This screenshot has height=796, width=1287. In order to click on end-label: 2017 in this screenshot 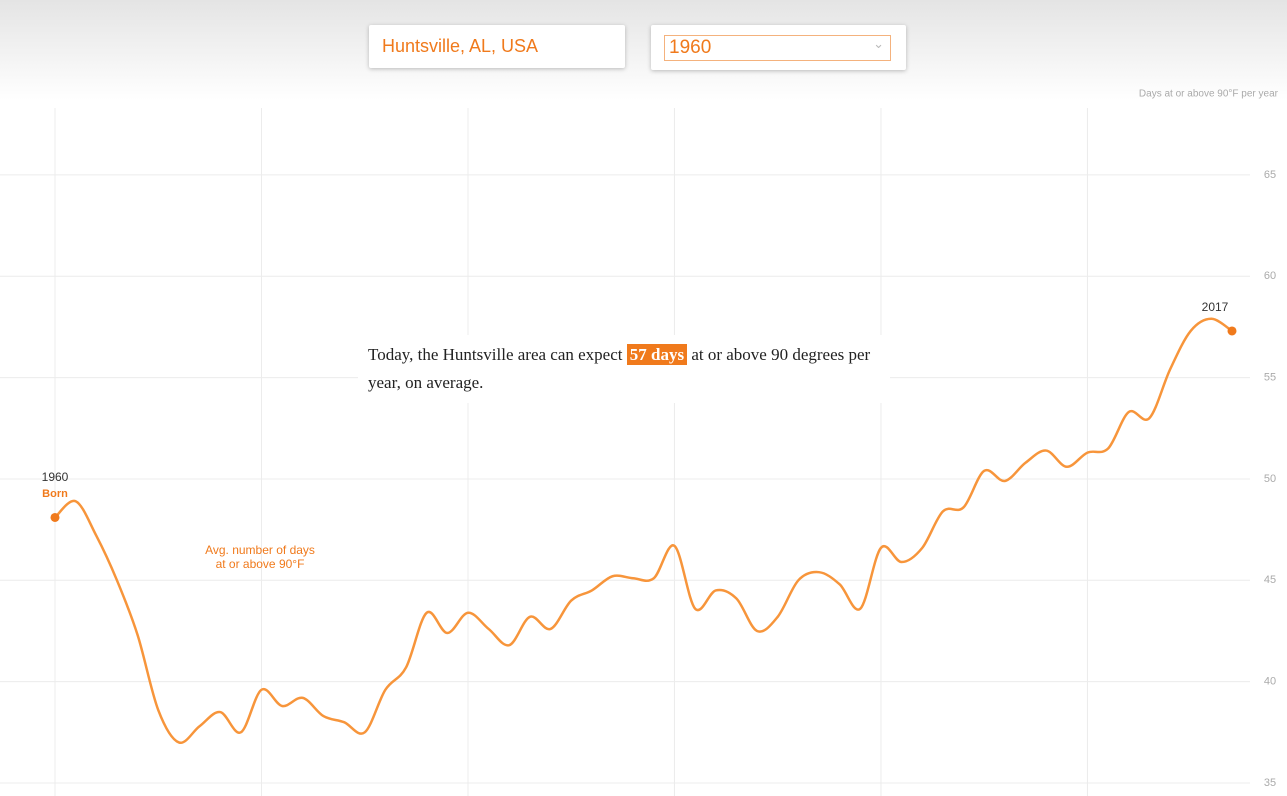, I will do `click(1215, 307)`.